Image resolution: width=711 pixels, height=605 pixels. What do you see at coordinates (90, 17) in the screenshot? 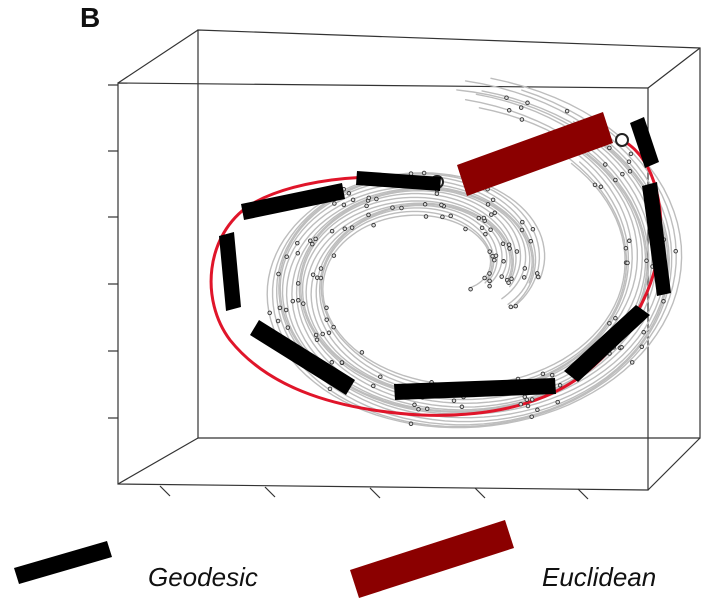
I see `panel-label: B` at bounding box center [90, 17].